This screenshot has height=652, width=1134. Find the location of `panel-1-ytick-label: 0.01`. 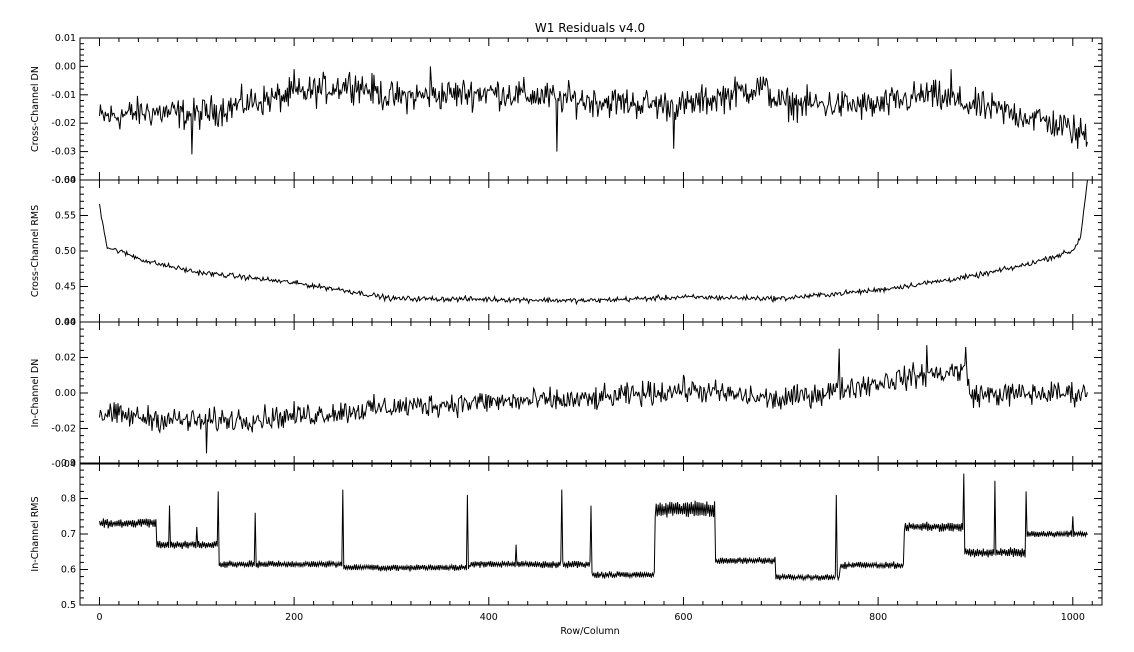

panel-1-ytick-label: 0.01 is located at coordinates (65, 38).